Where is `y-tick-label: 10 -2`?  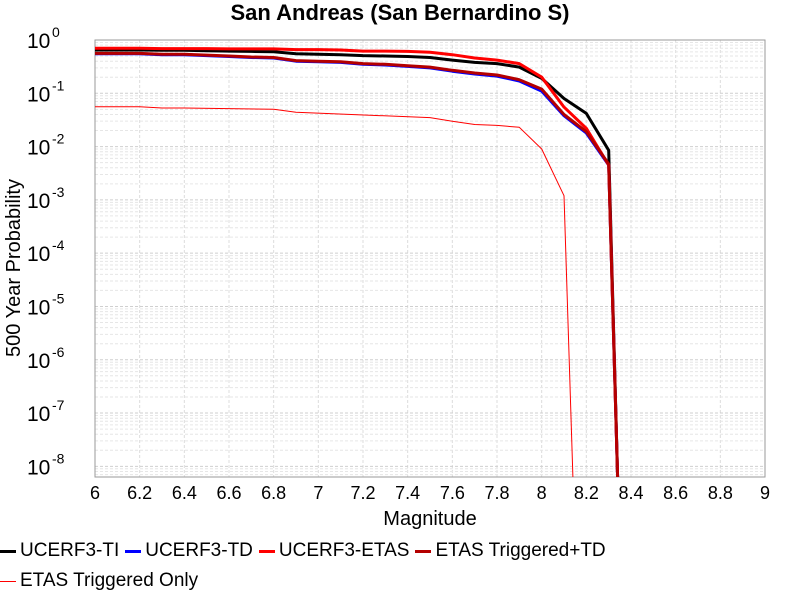
y-tick-label: 10 -2 is located at coordinates (46, 145).